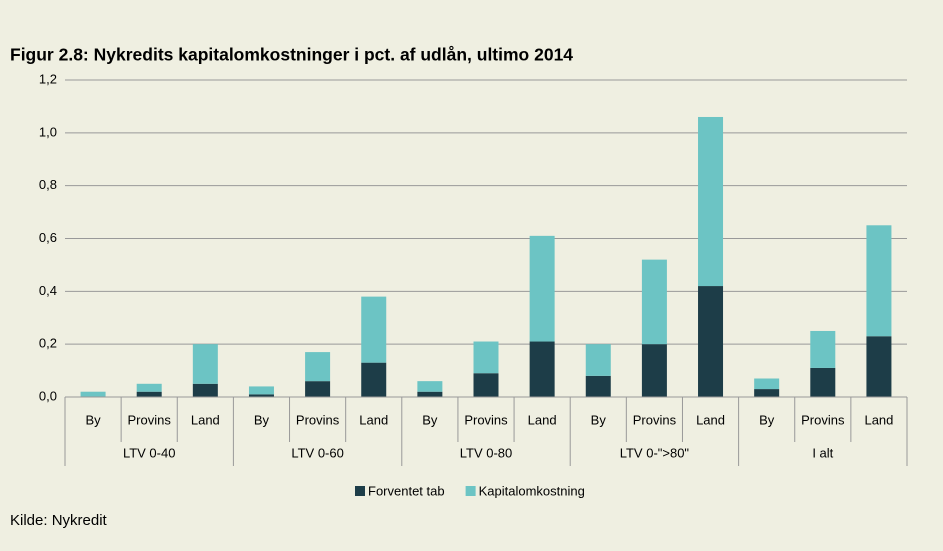 The image size is (943, 551). Describe the element at coordinates (406, 490) in the screenshot. I see `legend-label: Forventet tab` at that location.